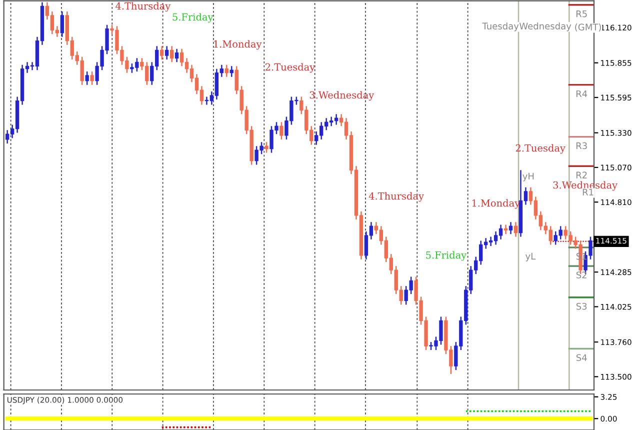 The width and height of the screenshot is (640, 430). Describe the element at coordinates (581, 306) in the screenshot. I see `ref-line-label: S3` at that location.